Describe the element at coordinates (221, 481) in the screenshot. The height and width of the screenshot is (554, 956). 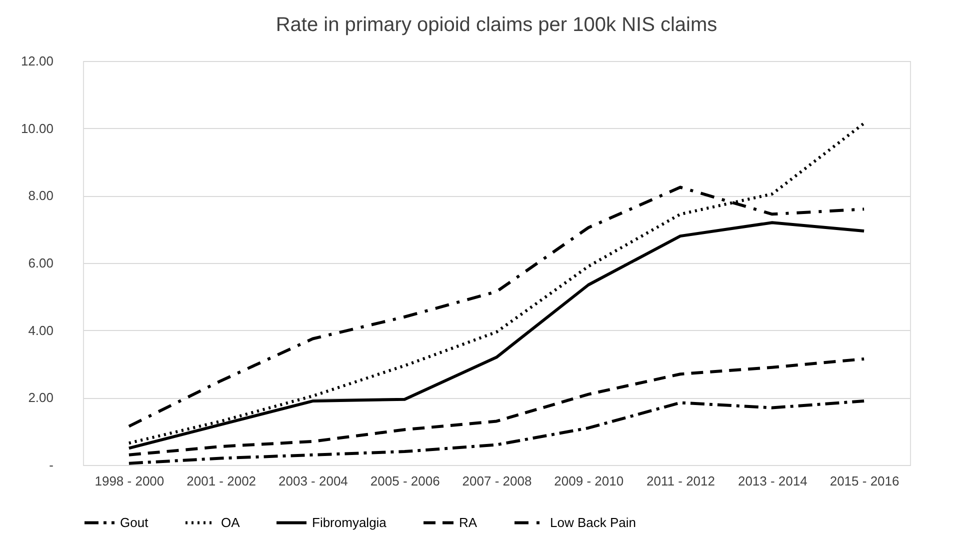
I see `x-tick-label: 2001 - 2002` at that location.